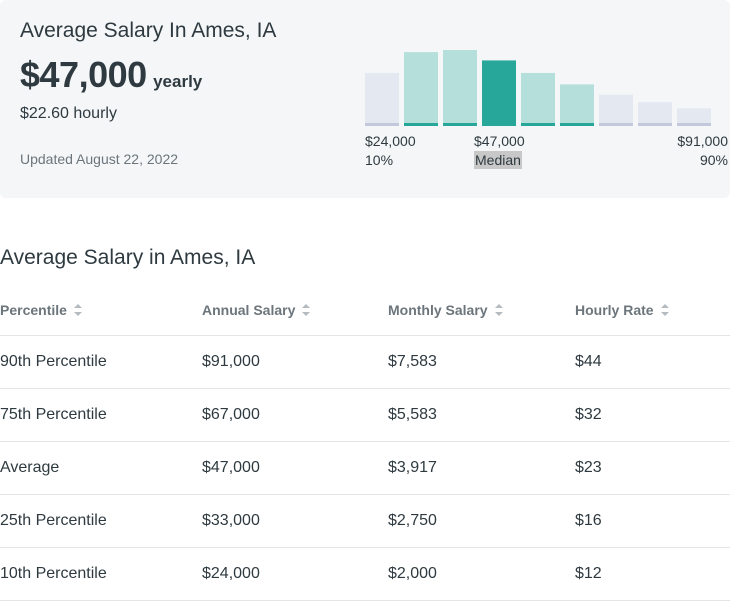 This screenshot has width=748, height=610. I want to click on cell-monthly-salary: $7,583, so click(412, 361).